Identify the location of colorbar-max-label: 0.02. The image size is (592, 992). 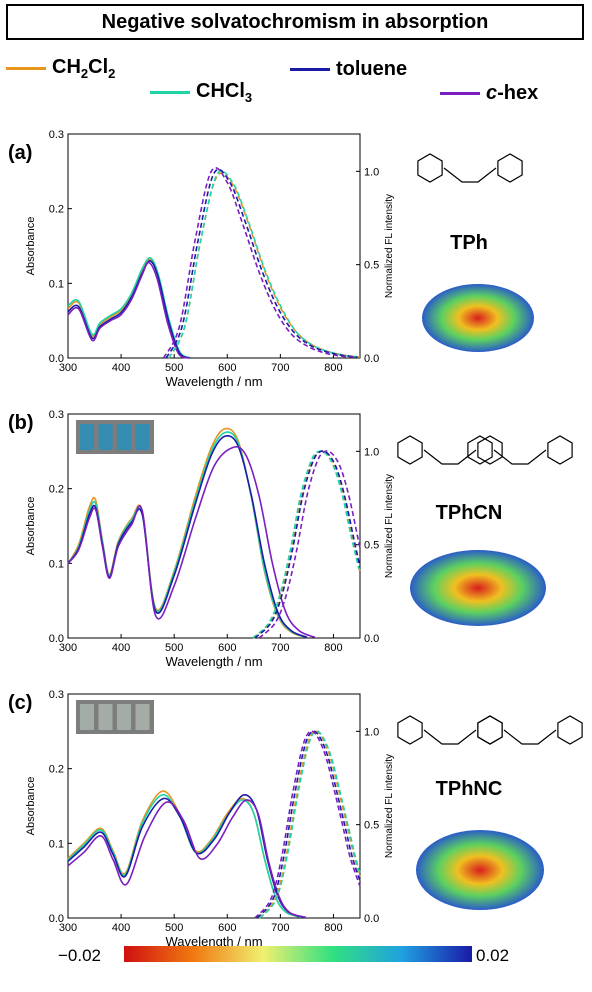
(493, 955).